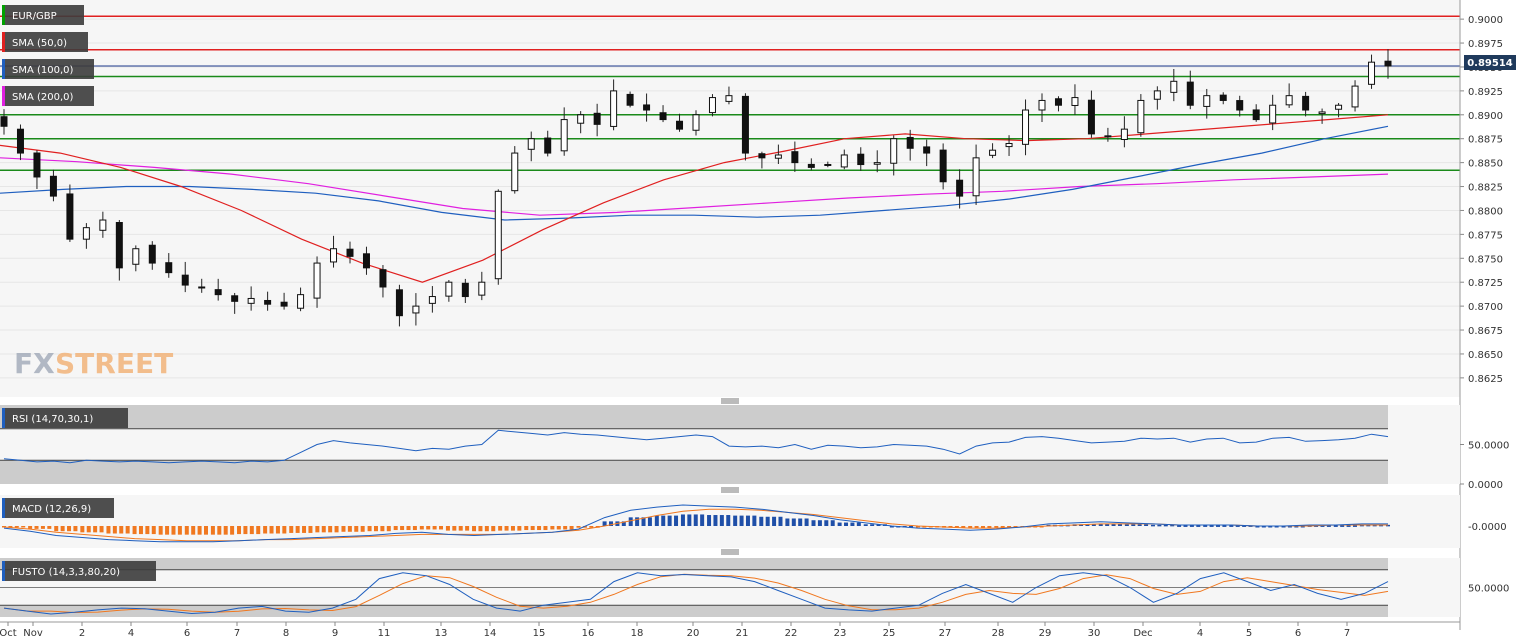 This screenshot has height=643, width=1531. What do you see at coordinates (48, 69) in the screenshot?
I see `legend-sma100: SMA (100,0)` at bounding box center [48, 69].